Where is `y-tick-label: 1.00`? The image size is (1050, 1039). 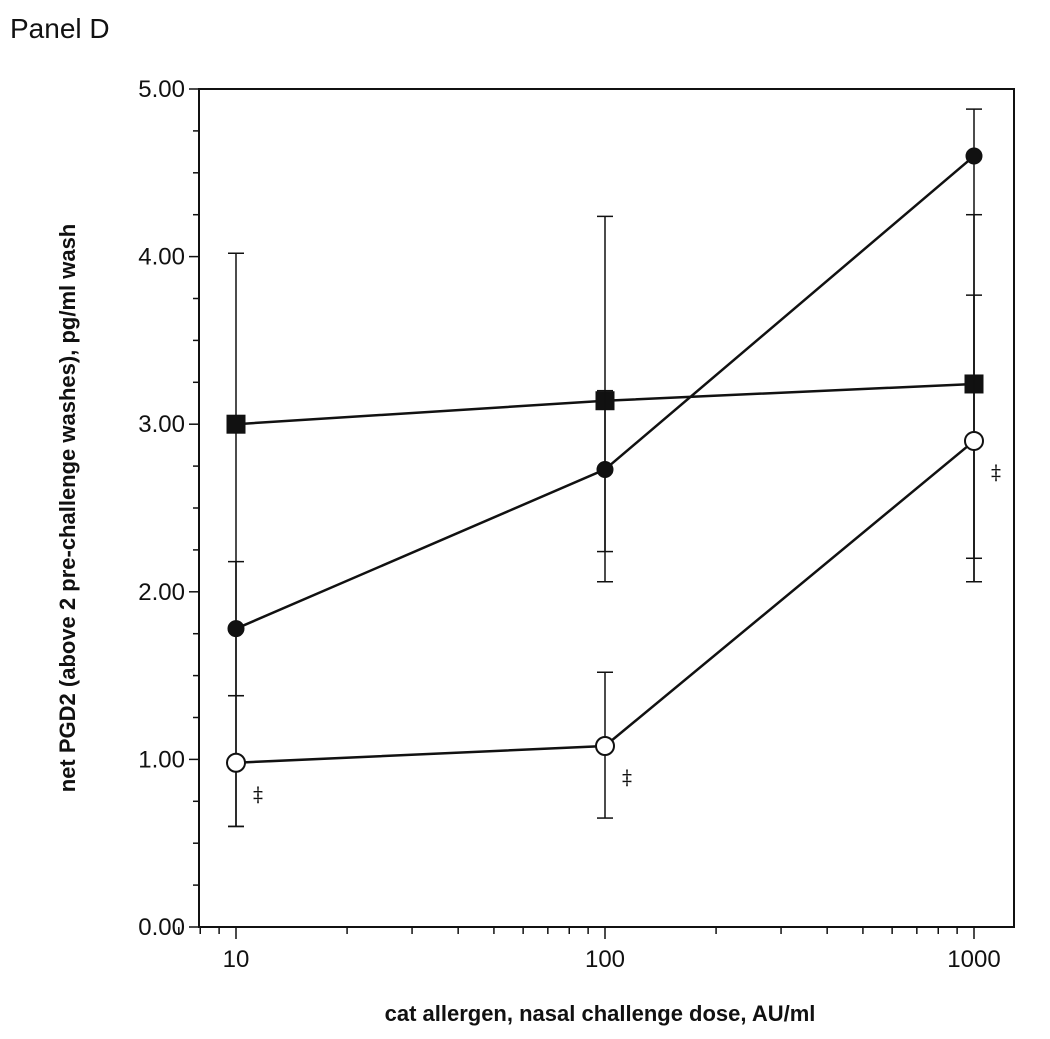
y-tick-label: 1.00 is located at coordinates (161, 759).